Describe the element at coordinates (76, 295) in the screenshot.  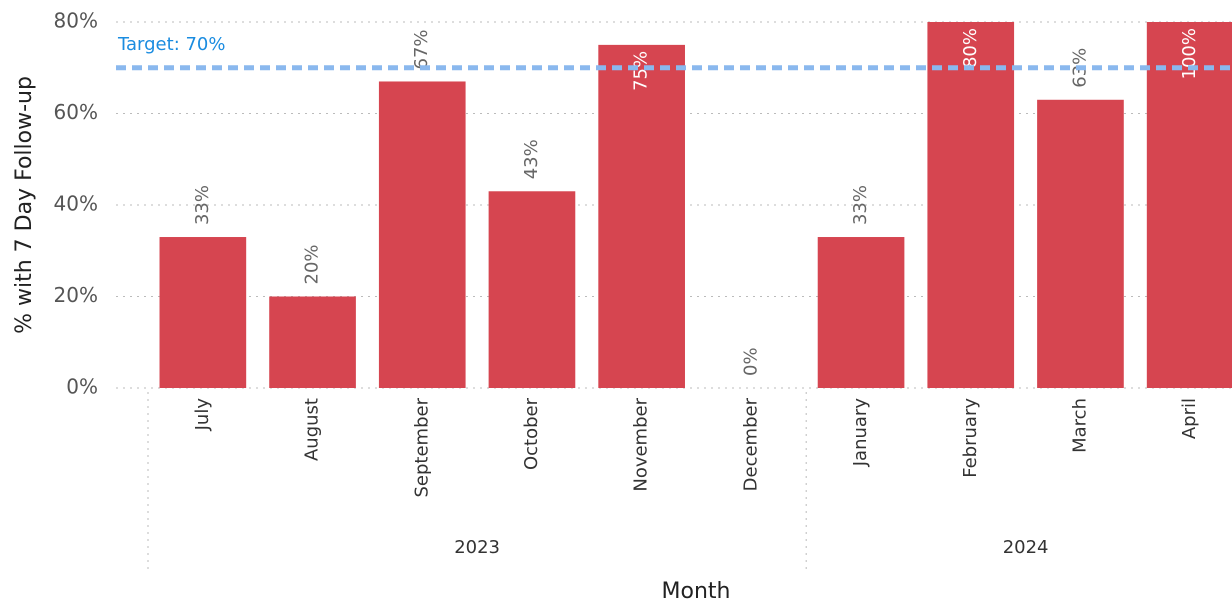
I see `y-tick-label: 20%` at that location.